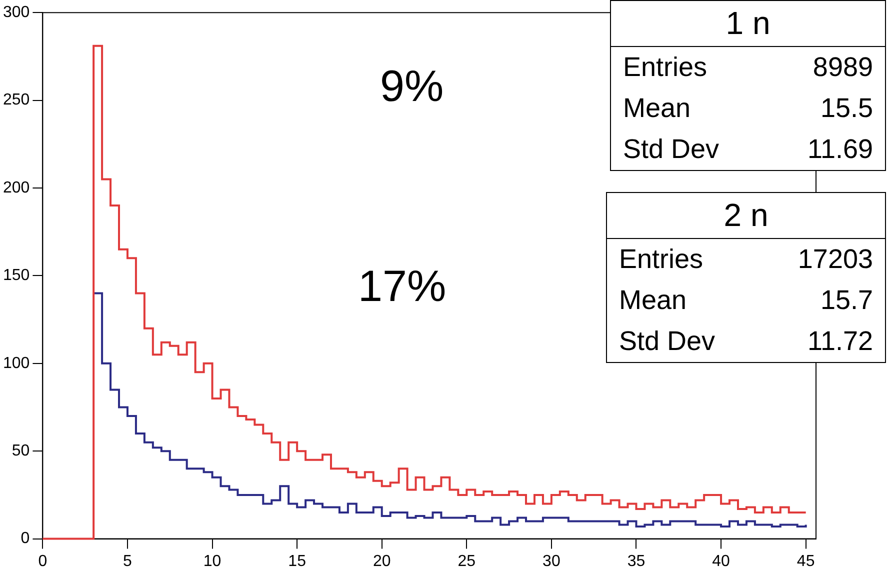 This screenshot has height=574, width=887. What do you see at coordinates (43, 561) in the screenshot?
I see `x-tick-label: 0` at bounding box center [43, 561].